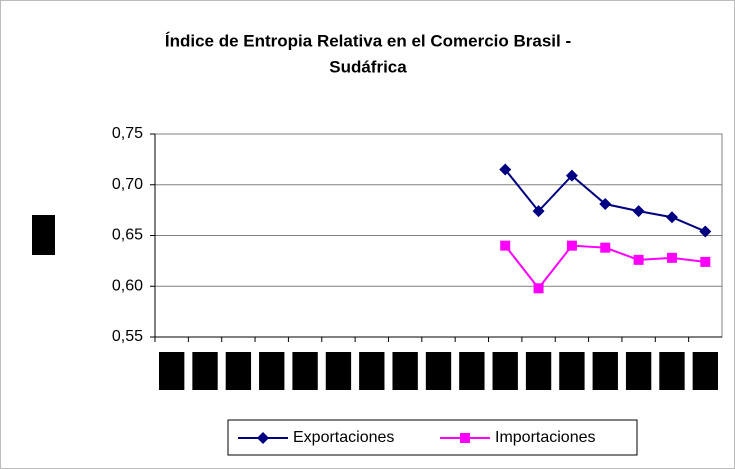  Describe the element at coordinates (127, 235) in the screenshot. I see `y-tick-label: 0,65` at that location.